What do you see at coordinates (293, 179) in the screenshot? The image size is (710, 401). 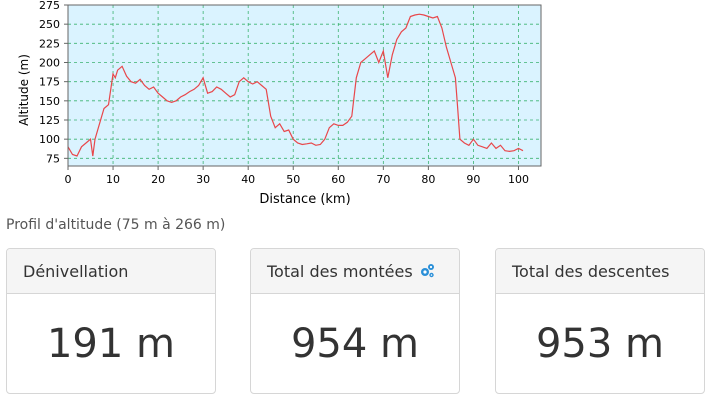 I see `x-tick-label: 50` at bounding box center [293, 179].